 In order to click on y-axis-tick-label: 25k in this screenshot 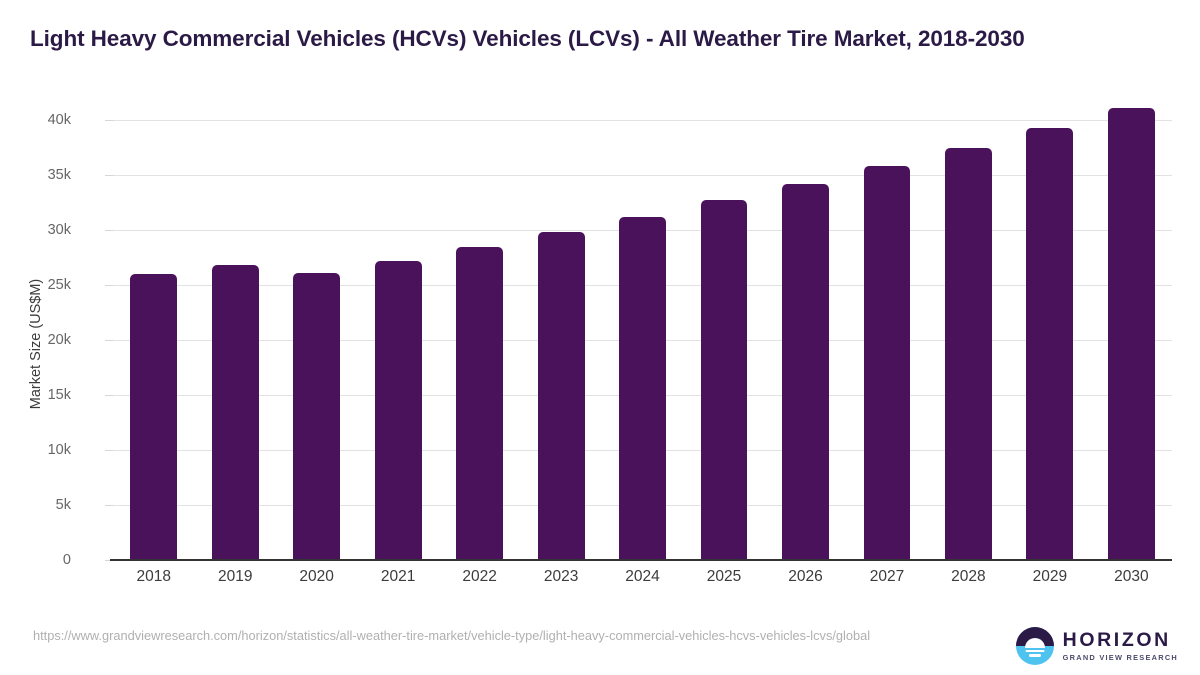, I will do `click(59, 285)`.